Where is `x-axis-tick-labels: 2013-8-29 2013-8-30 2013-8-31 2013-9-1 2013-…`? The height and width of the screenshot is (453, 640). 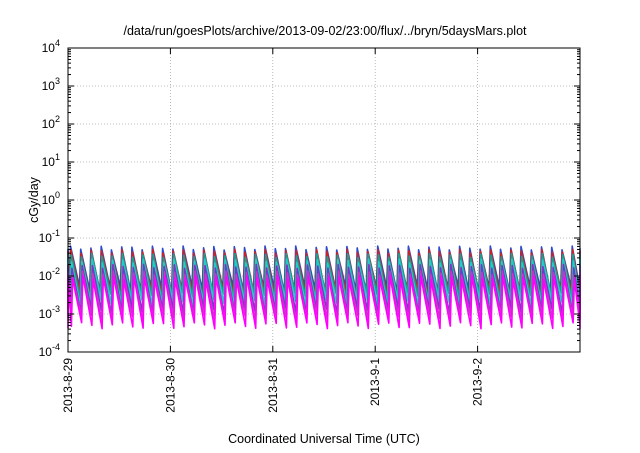
x-axis-tick-labels: 2013-8-29 2013-8-30 2013-8-31 2013-9-1 2013-… is located at coordinates (273, 385).